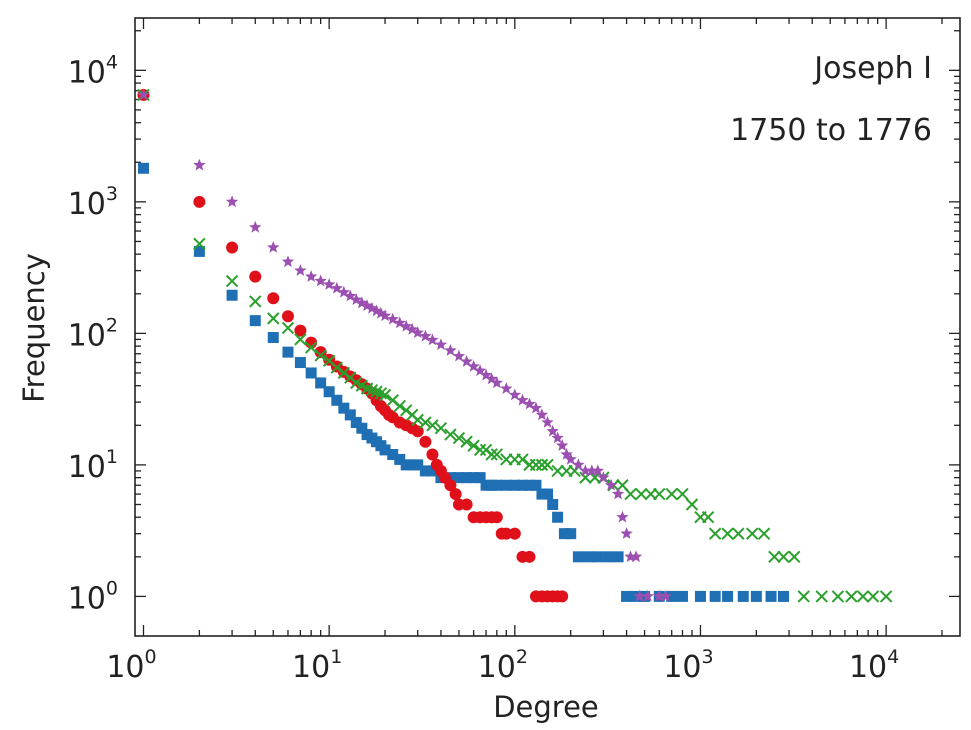 The image size is (971, 730). Describe the element at coordinates (831, 130) in the screenshot. I see `annotation-2: 1750 to 1776` at that location.